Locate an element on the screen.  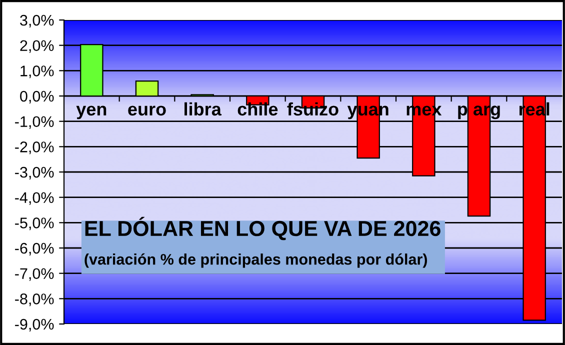
text: EL DÓLAR EN LO QUE VA DE 2026 is located at coordinates (262, 228).